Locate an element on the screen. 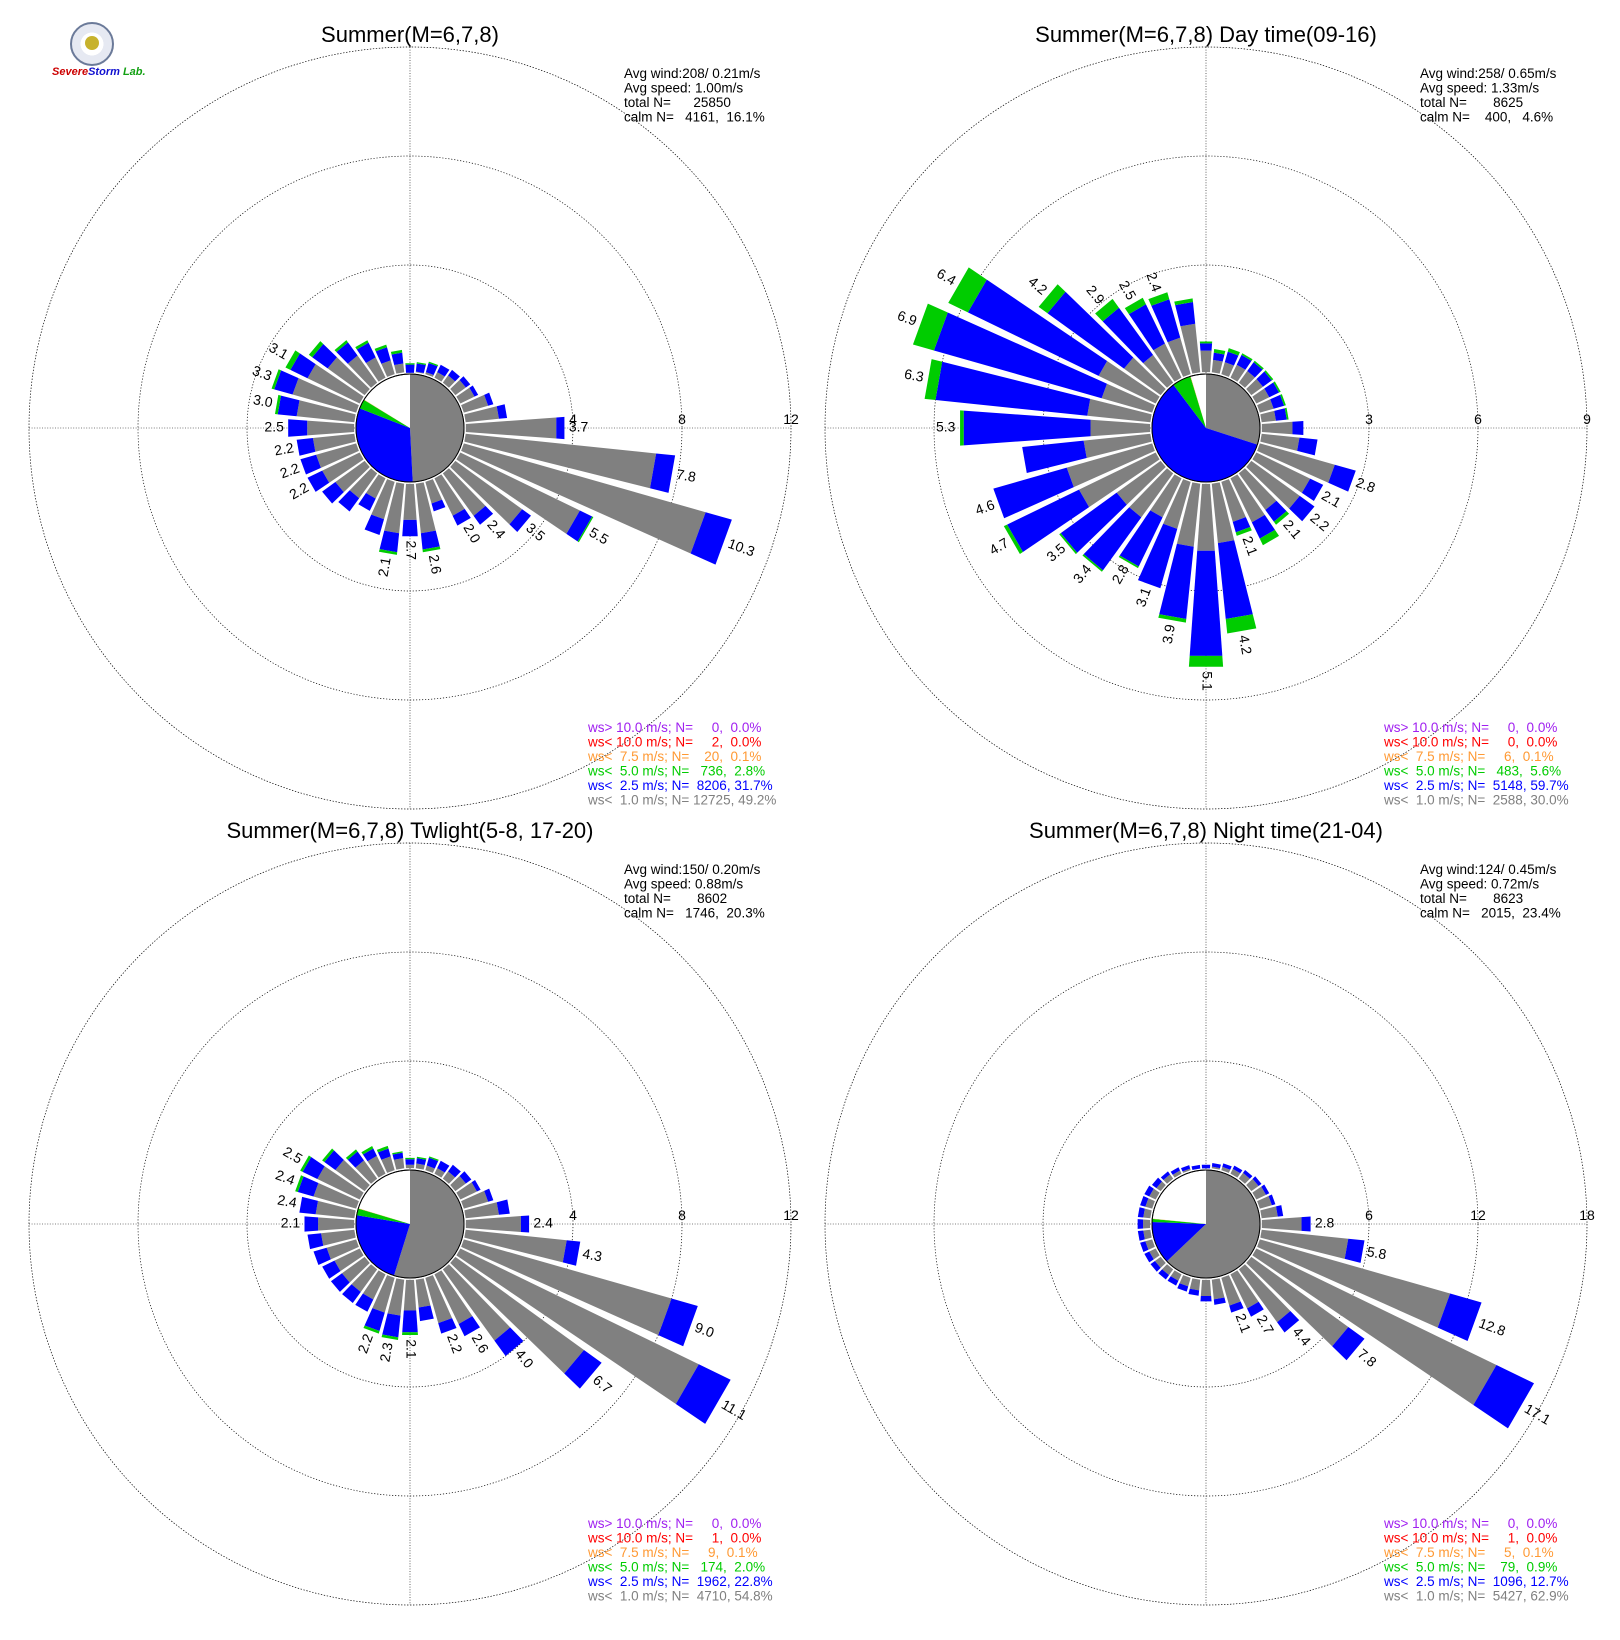 The height and width of the screenshot is (1640, 1620). stats-line: total N= 8623 is located at coordinates (1471, 898).